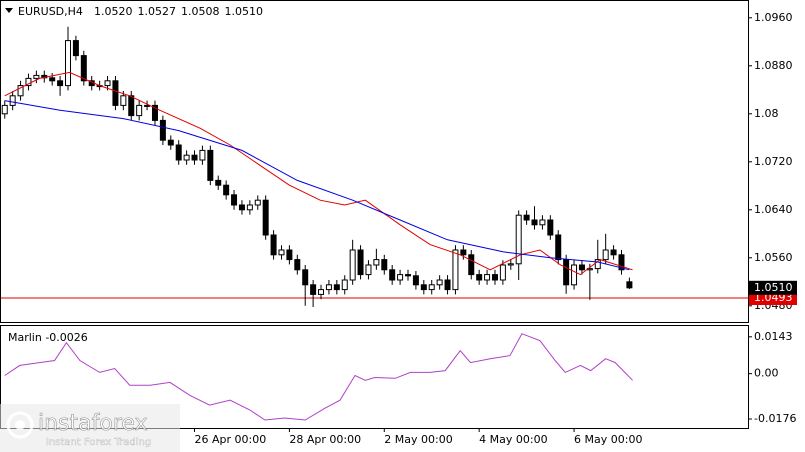 The width and height of the screenshot is (805, 452). Describe the element at coordinates (773, 209) in the screenshot. I see `y-tick-label: 1.0640` at that location.